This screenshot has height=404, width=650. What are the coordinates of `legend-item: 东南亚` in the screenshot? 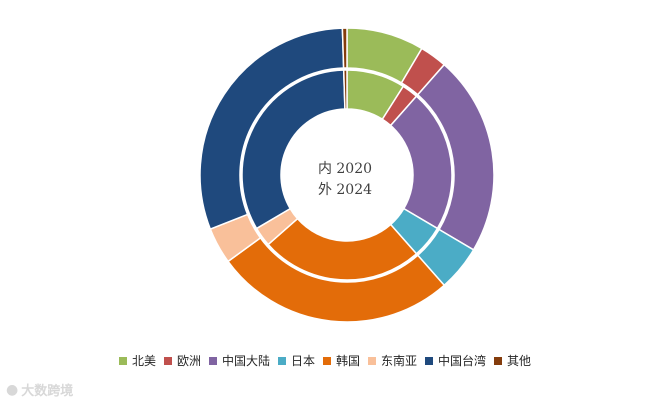 It's located at (392, 360).